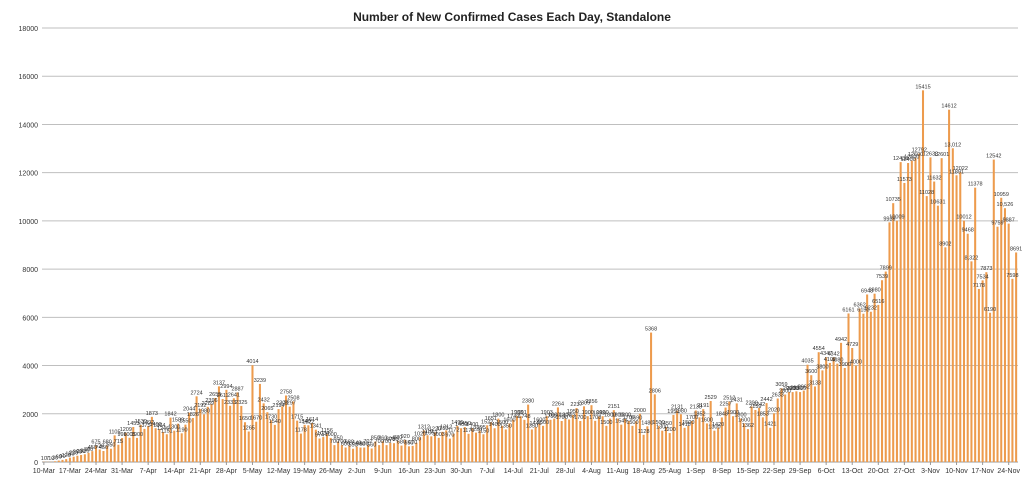 This screenshot has width=1024, height=484. Describe the element at coordinates (975, 185) in the screenshot. I see `data-label: 11378` at that location.